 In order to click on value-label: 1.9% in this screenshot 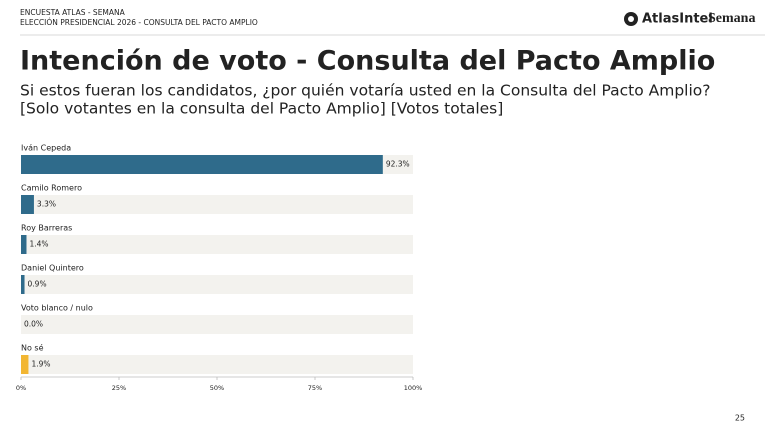, I will do `click(40, 364)`.